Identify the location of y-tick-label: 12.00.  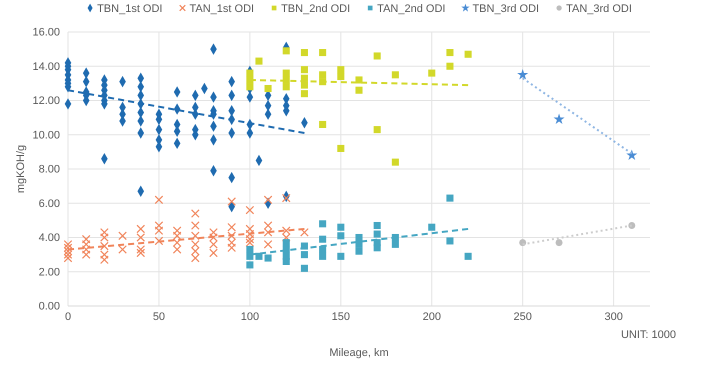
(46, 101).